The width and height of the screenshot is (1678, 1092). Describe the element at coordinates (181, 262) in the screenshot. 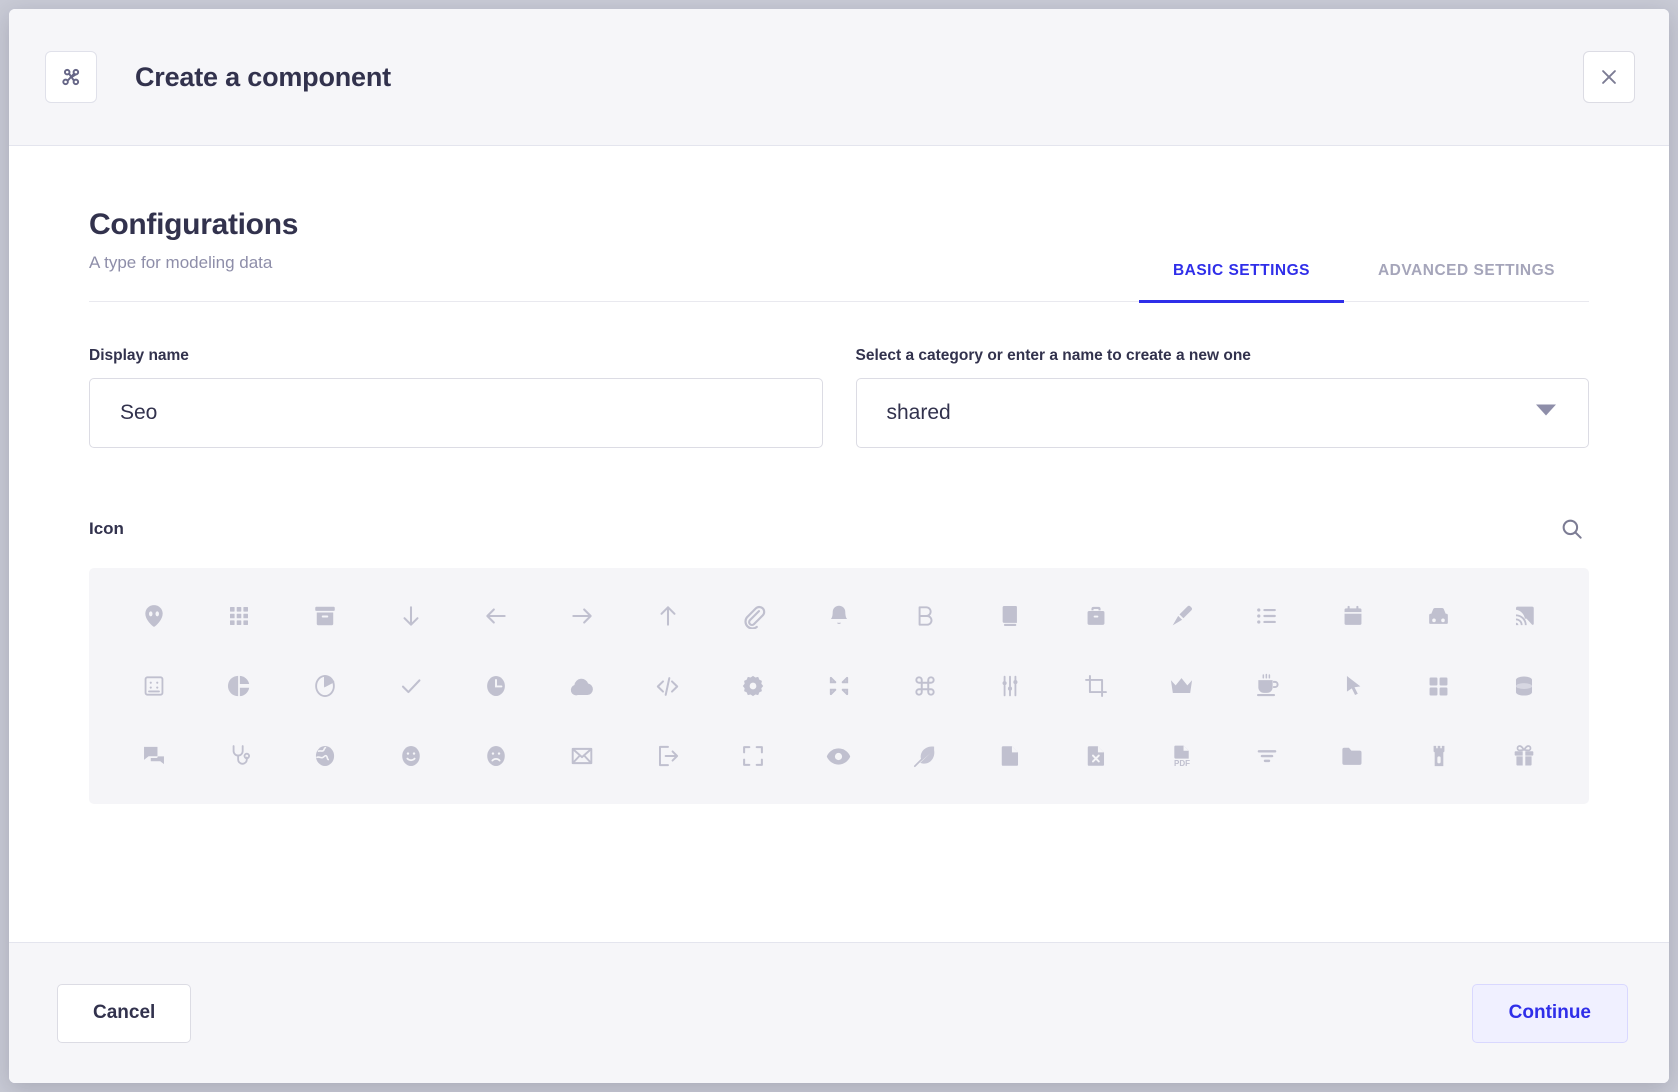

I see `configurations-subtitle: A type for modeling data` at that location.